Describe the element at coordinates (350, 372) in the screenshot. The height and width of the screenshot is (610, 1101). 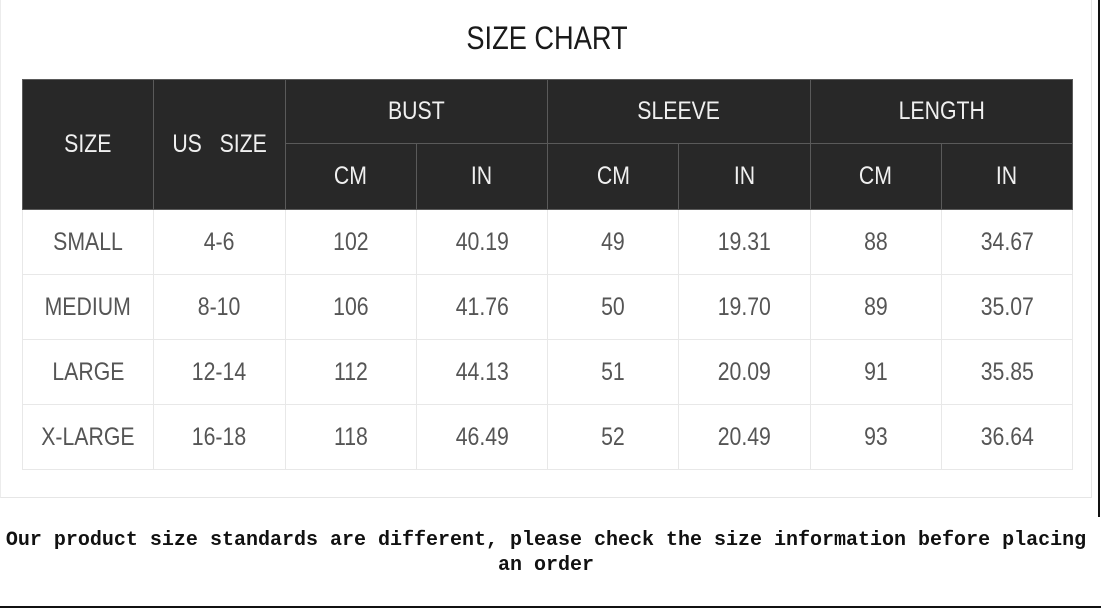
I see `table-cell: 112` at that location.